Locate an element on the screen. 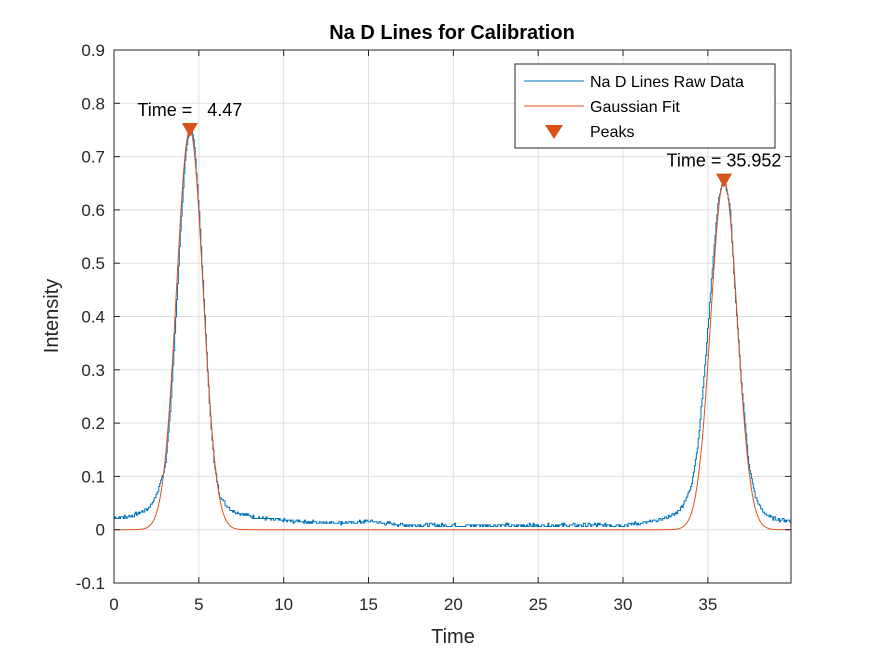 The height and width of the screenshot is (656, 875). x-axis-label: Time is located at coordinates (453, 637).